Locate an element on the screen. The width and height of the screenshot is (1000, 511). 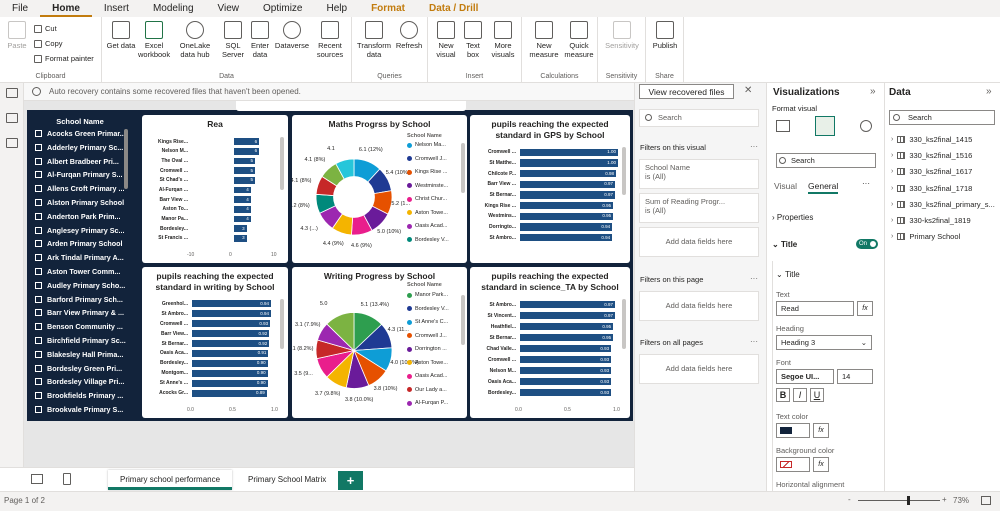
zoom-slider is located at coordinates (899, 500).